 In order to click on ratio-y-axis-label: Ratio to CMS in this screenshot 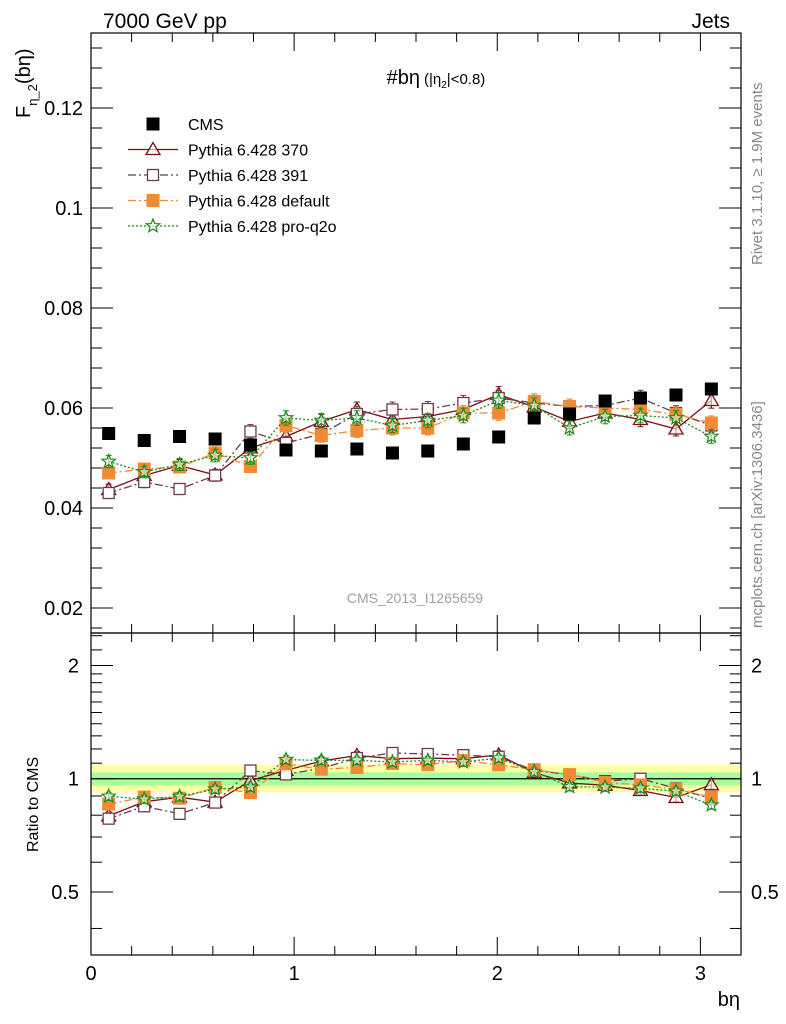, I will do `click(33, 804)`.